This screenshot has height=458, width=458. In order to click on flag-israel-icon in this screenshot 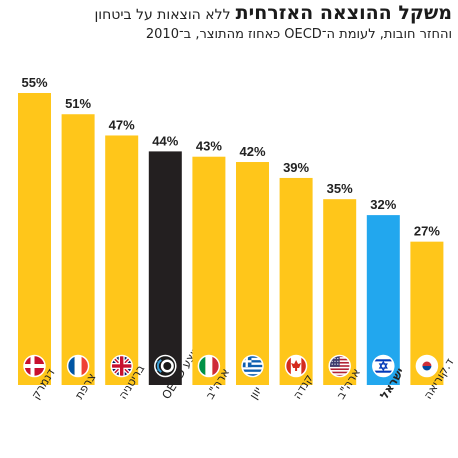, I will do `click(383, 366)`.